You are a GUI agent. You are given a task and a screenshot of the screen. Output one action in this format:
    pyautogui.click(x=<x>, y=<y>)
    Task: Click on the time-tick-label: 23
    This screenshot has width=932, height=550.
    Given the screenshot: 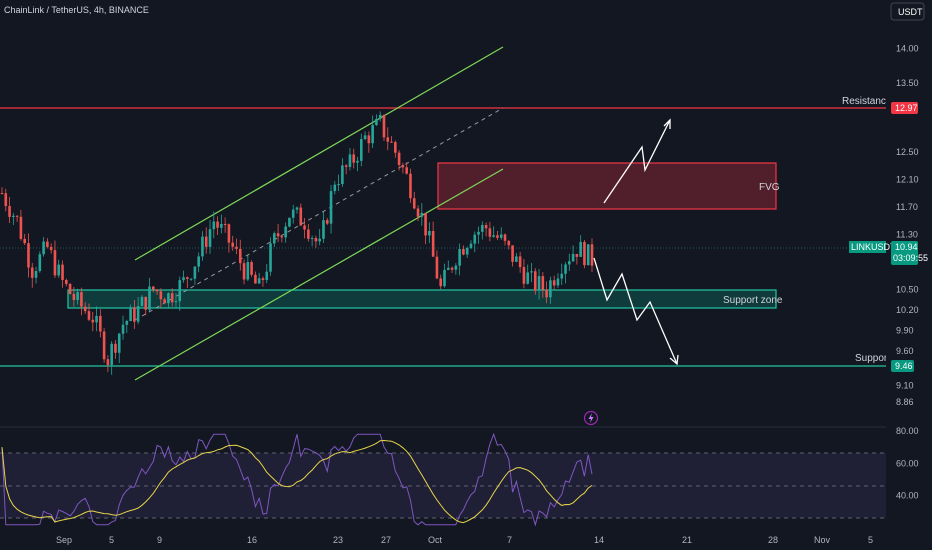 What is the action you would take?
    pyautogui.click(x=338, y=540)
    